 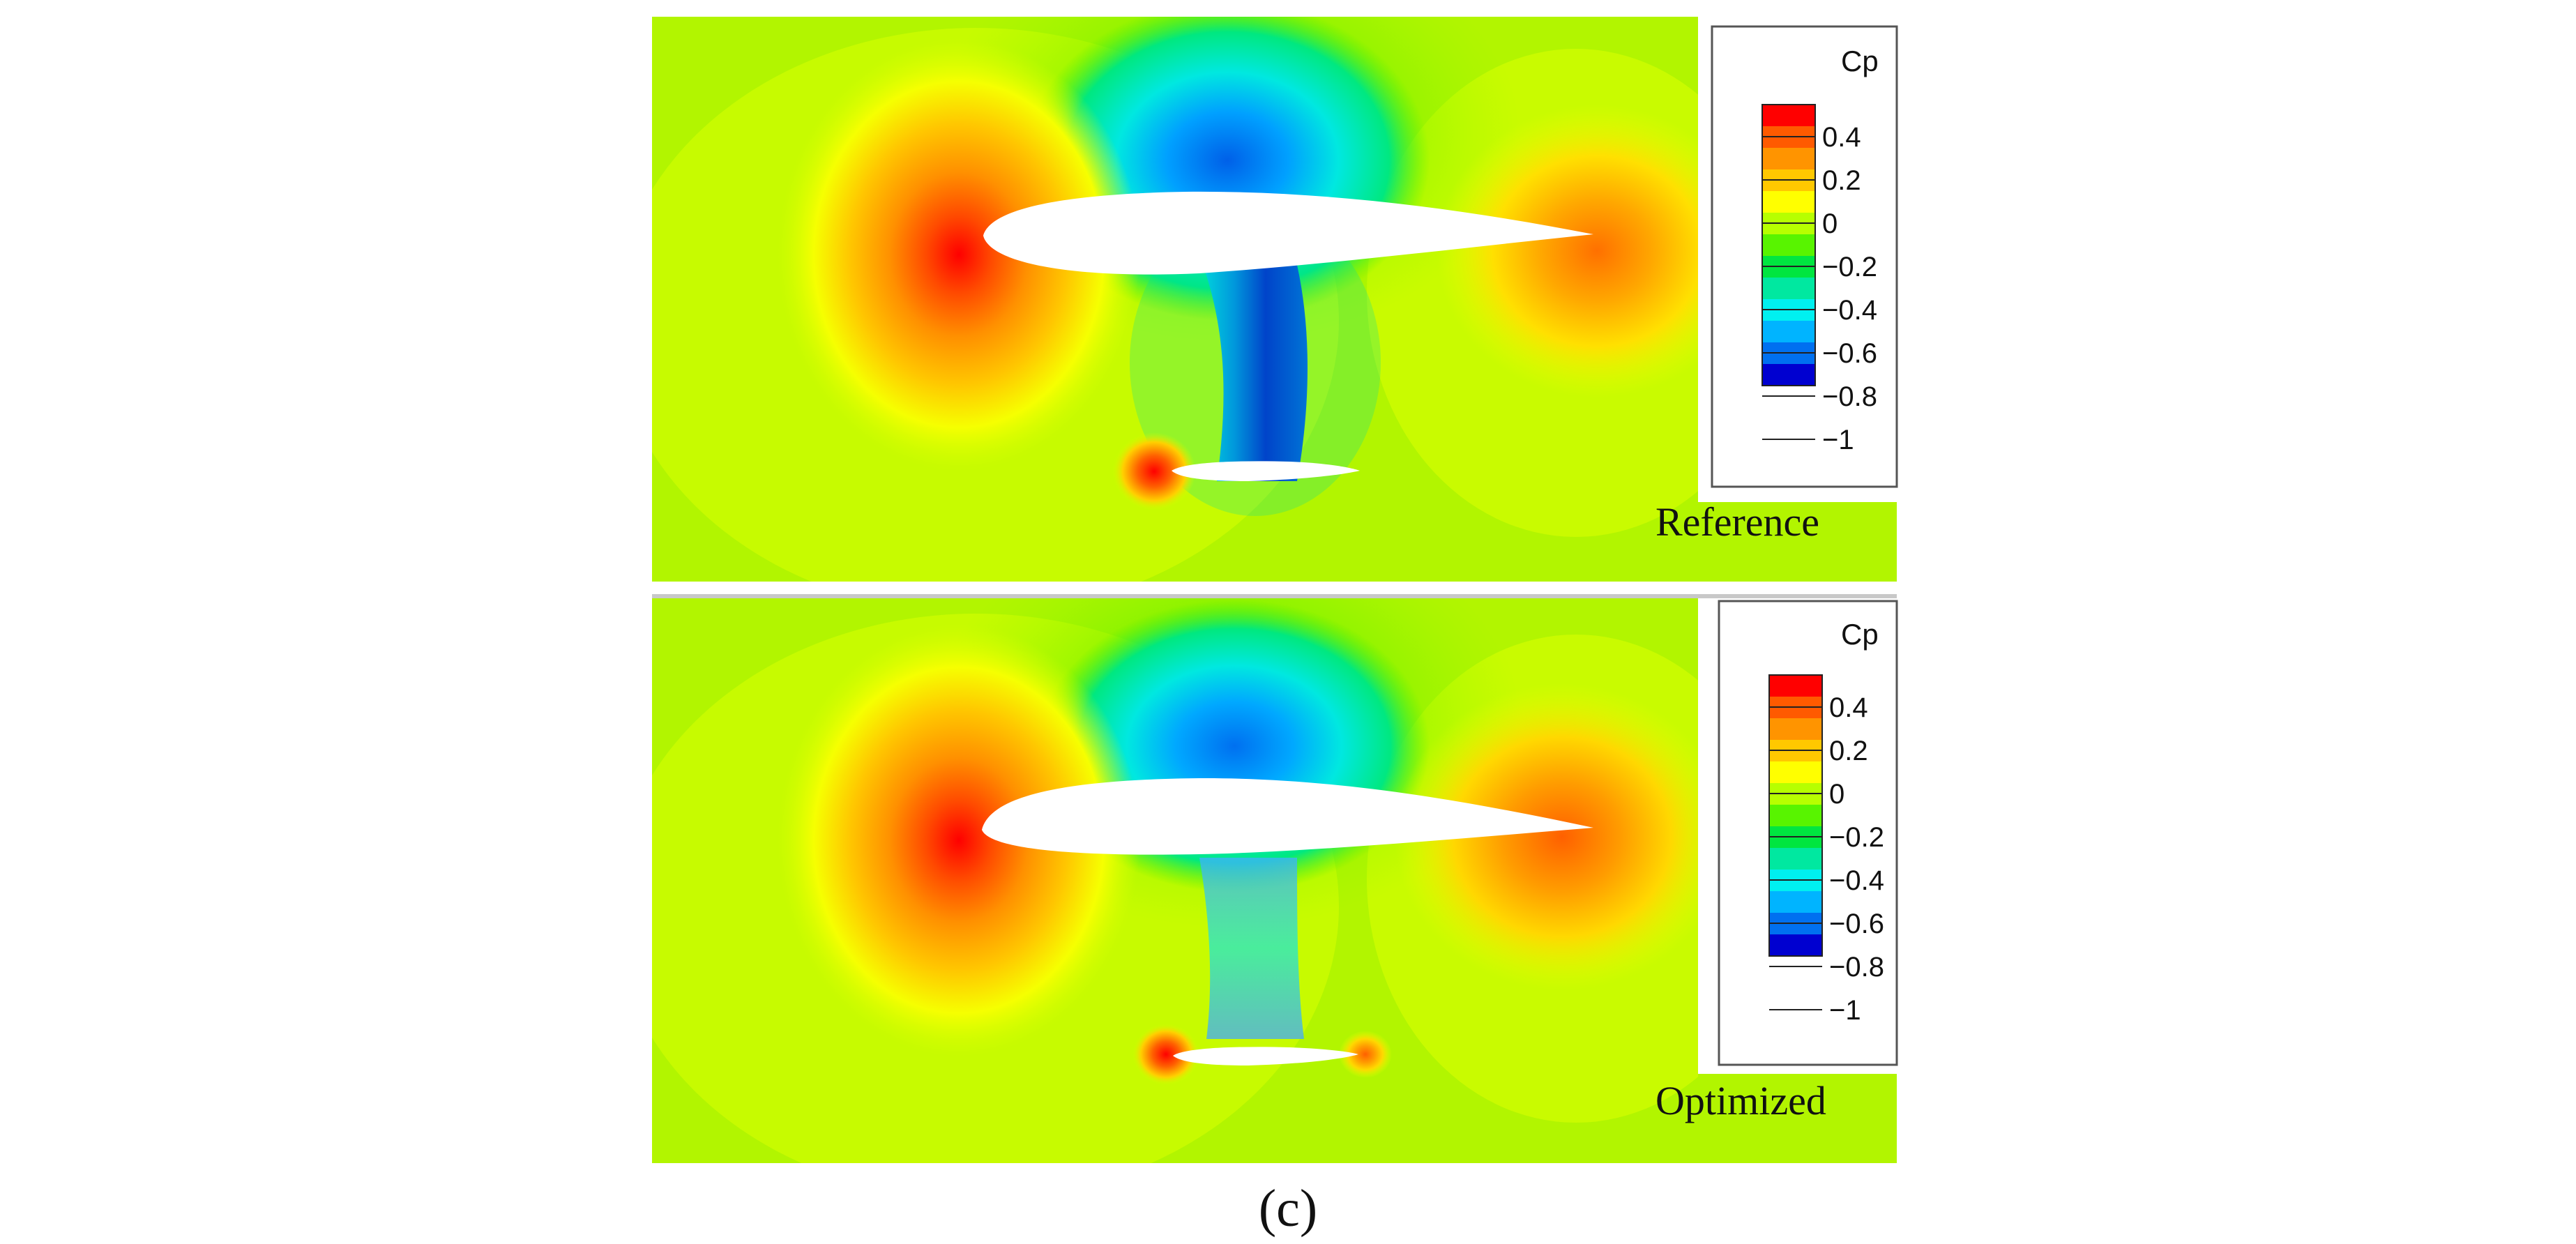 What do you see at coordinates (1288, 1208) in the screenshot?
I see `figure-caption: (c)` at bounding box center [1288, 1208].